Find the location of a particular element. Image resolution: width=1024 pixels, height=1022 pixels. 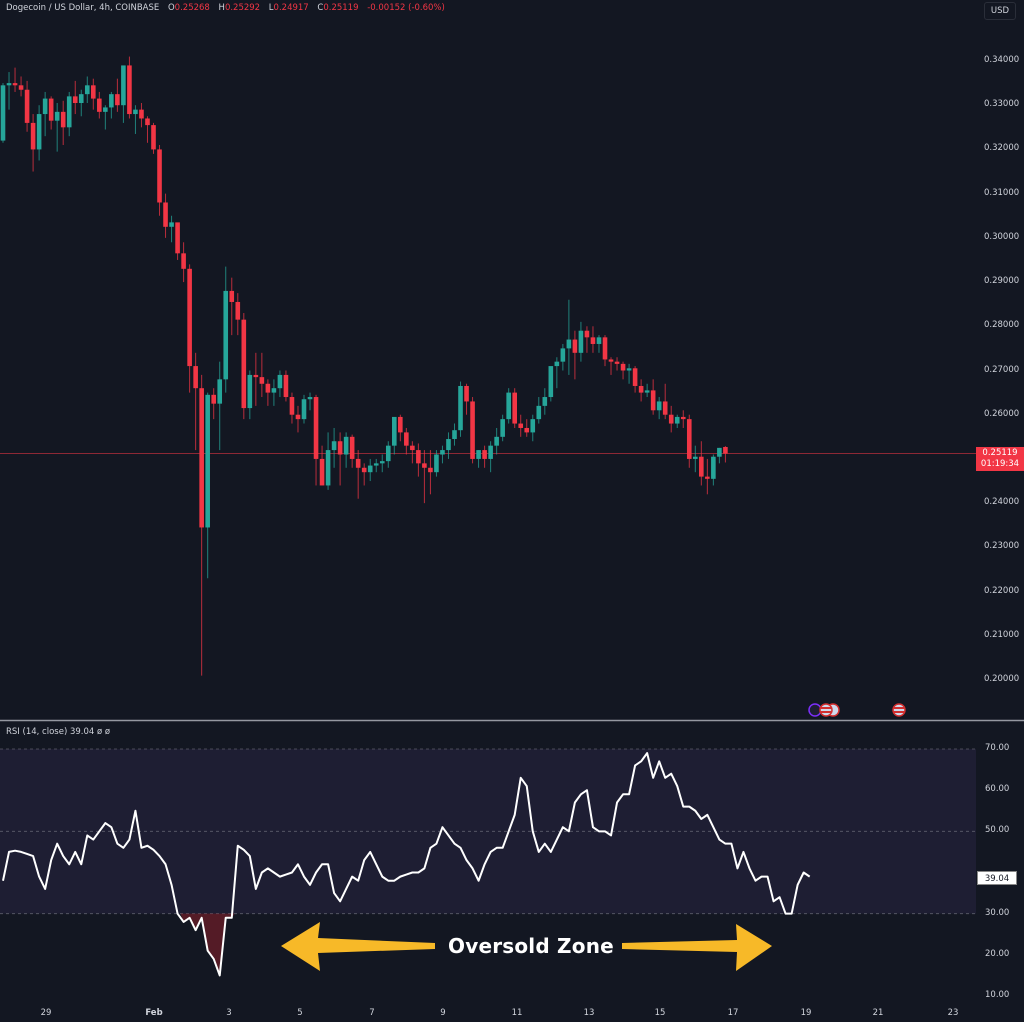

low-value: 0.24917 is located at coordinates (291, 8).